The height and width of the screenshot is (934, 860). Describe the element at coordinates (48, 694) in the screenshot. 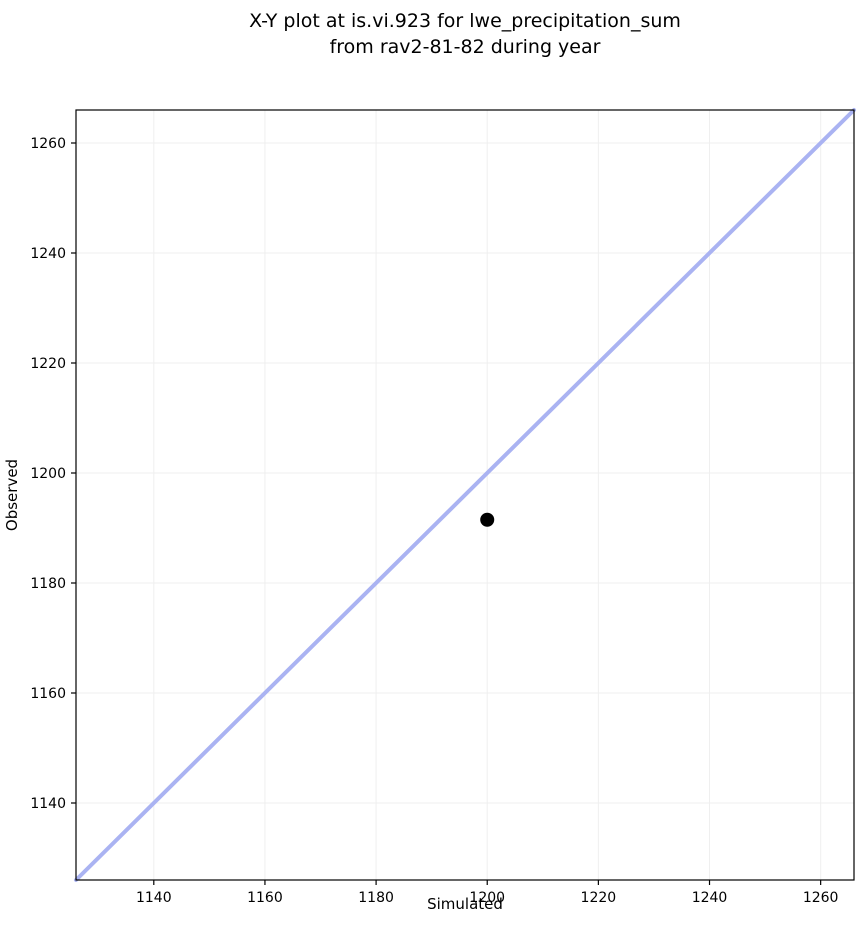

I see `y-tick-label: 1160` at that location.